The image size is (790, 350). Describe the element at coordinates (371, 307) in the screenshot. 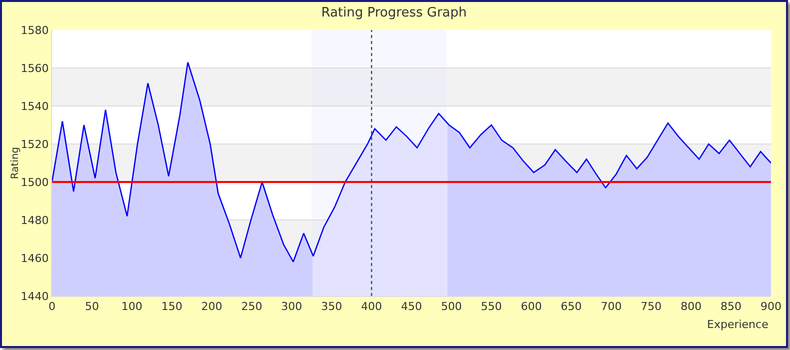

I see `x-tick-label: 400` at that location.